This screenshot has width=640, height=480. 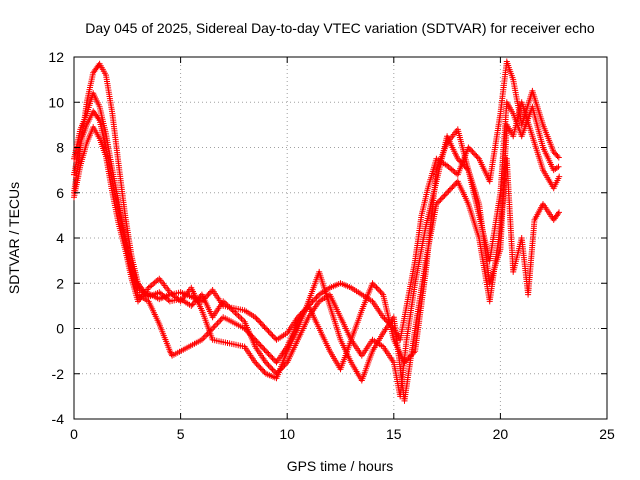 I want to click on y-tick-label: 2, so click(x=60, y=283).